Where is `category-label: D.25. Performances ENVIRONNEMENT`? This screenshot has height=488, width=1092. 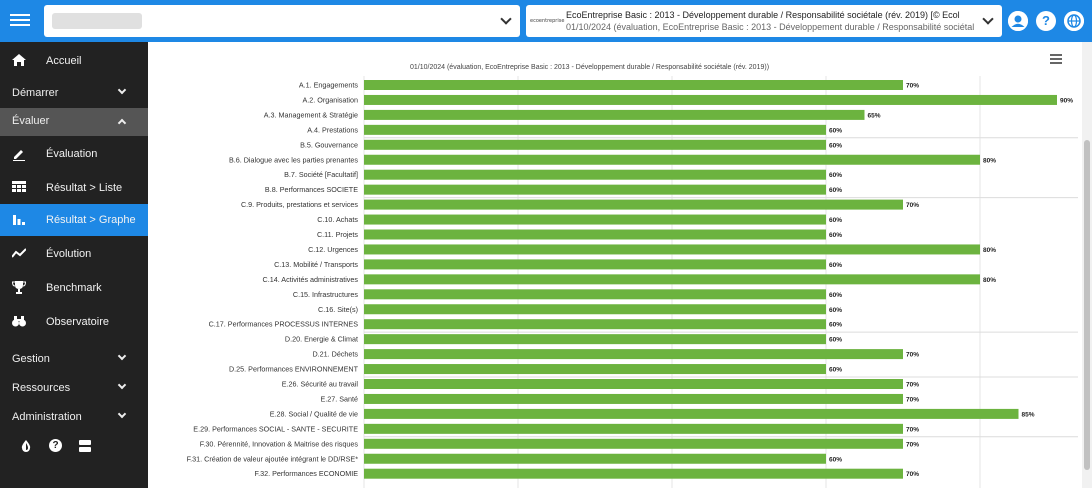
category-label: D.25. Performances ENVIRONNEMENT is located at coordinates (294, 369).